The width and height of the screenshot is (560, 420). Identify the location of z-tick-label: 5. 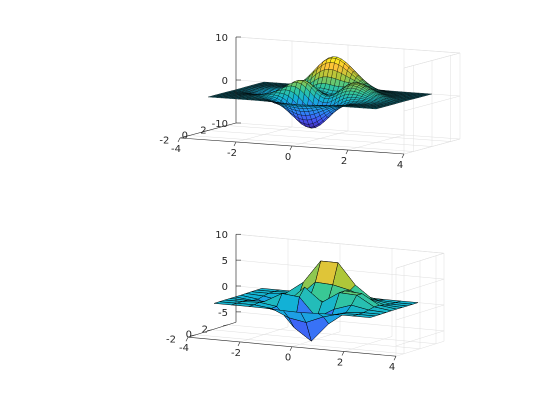
(225, 261).